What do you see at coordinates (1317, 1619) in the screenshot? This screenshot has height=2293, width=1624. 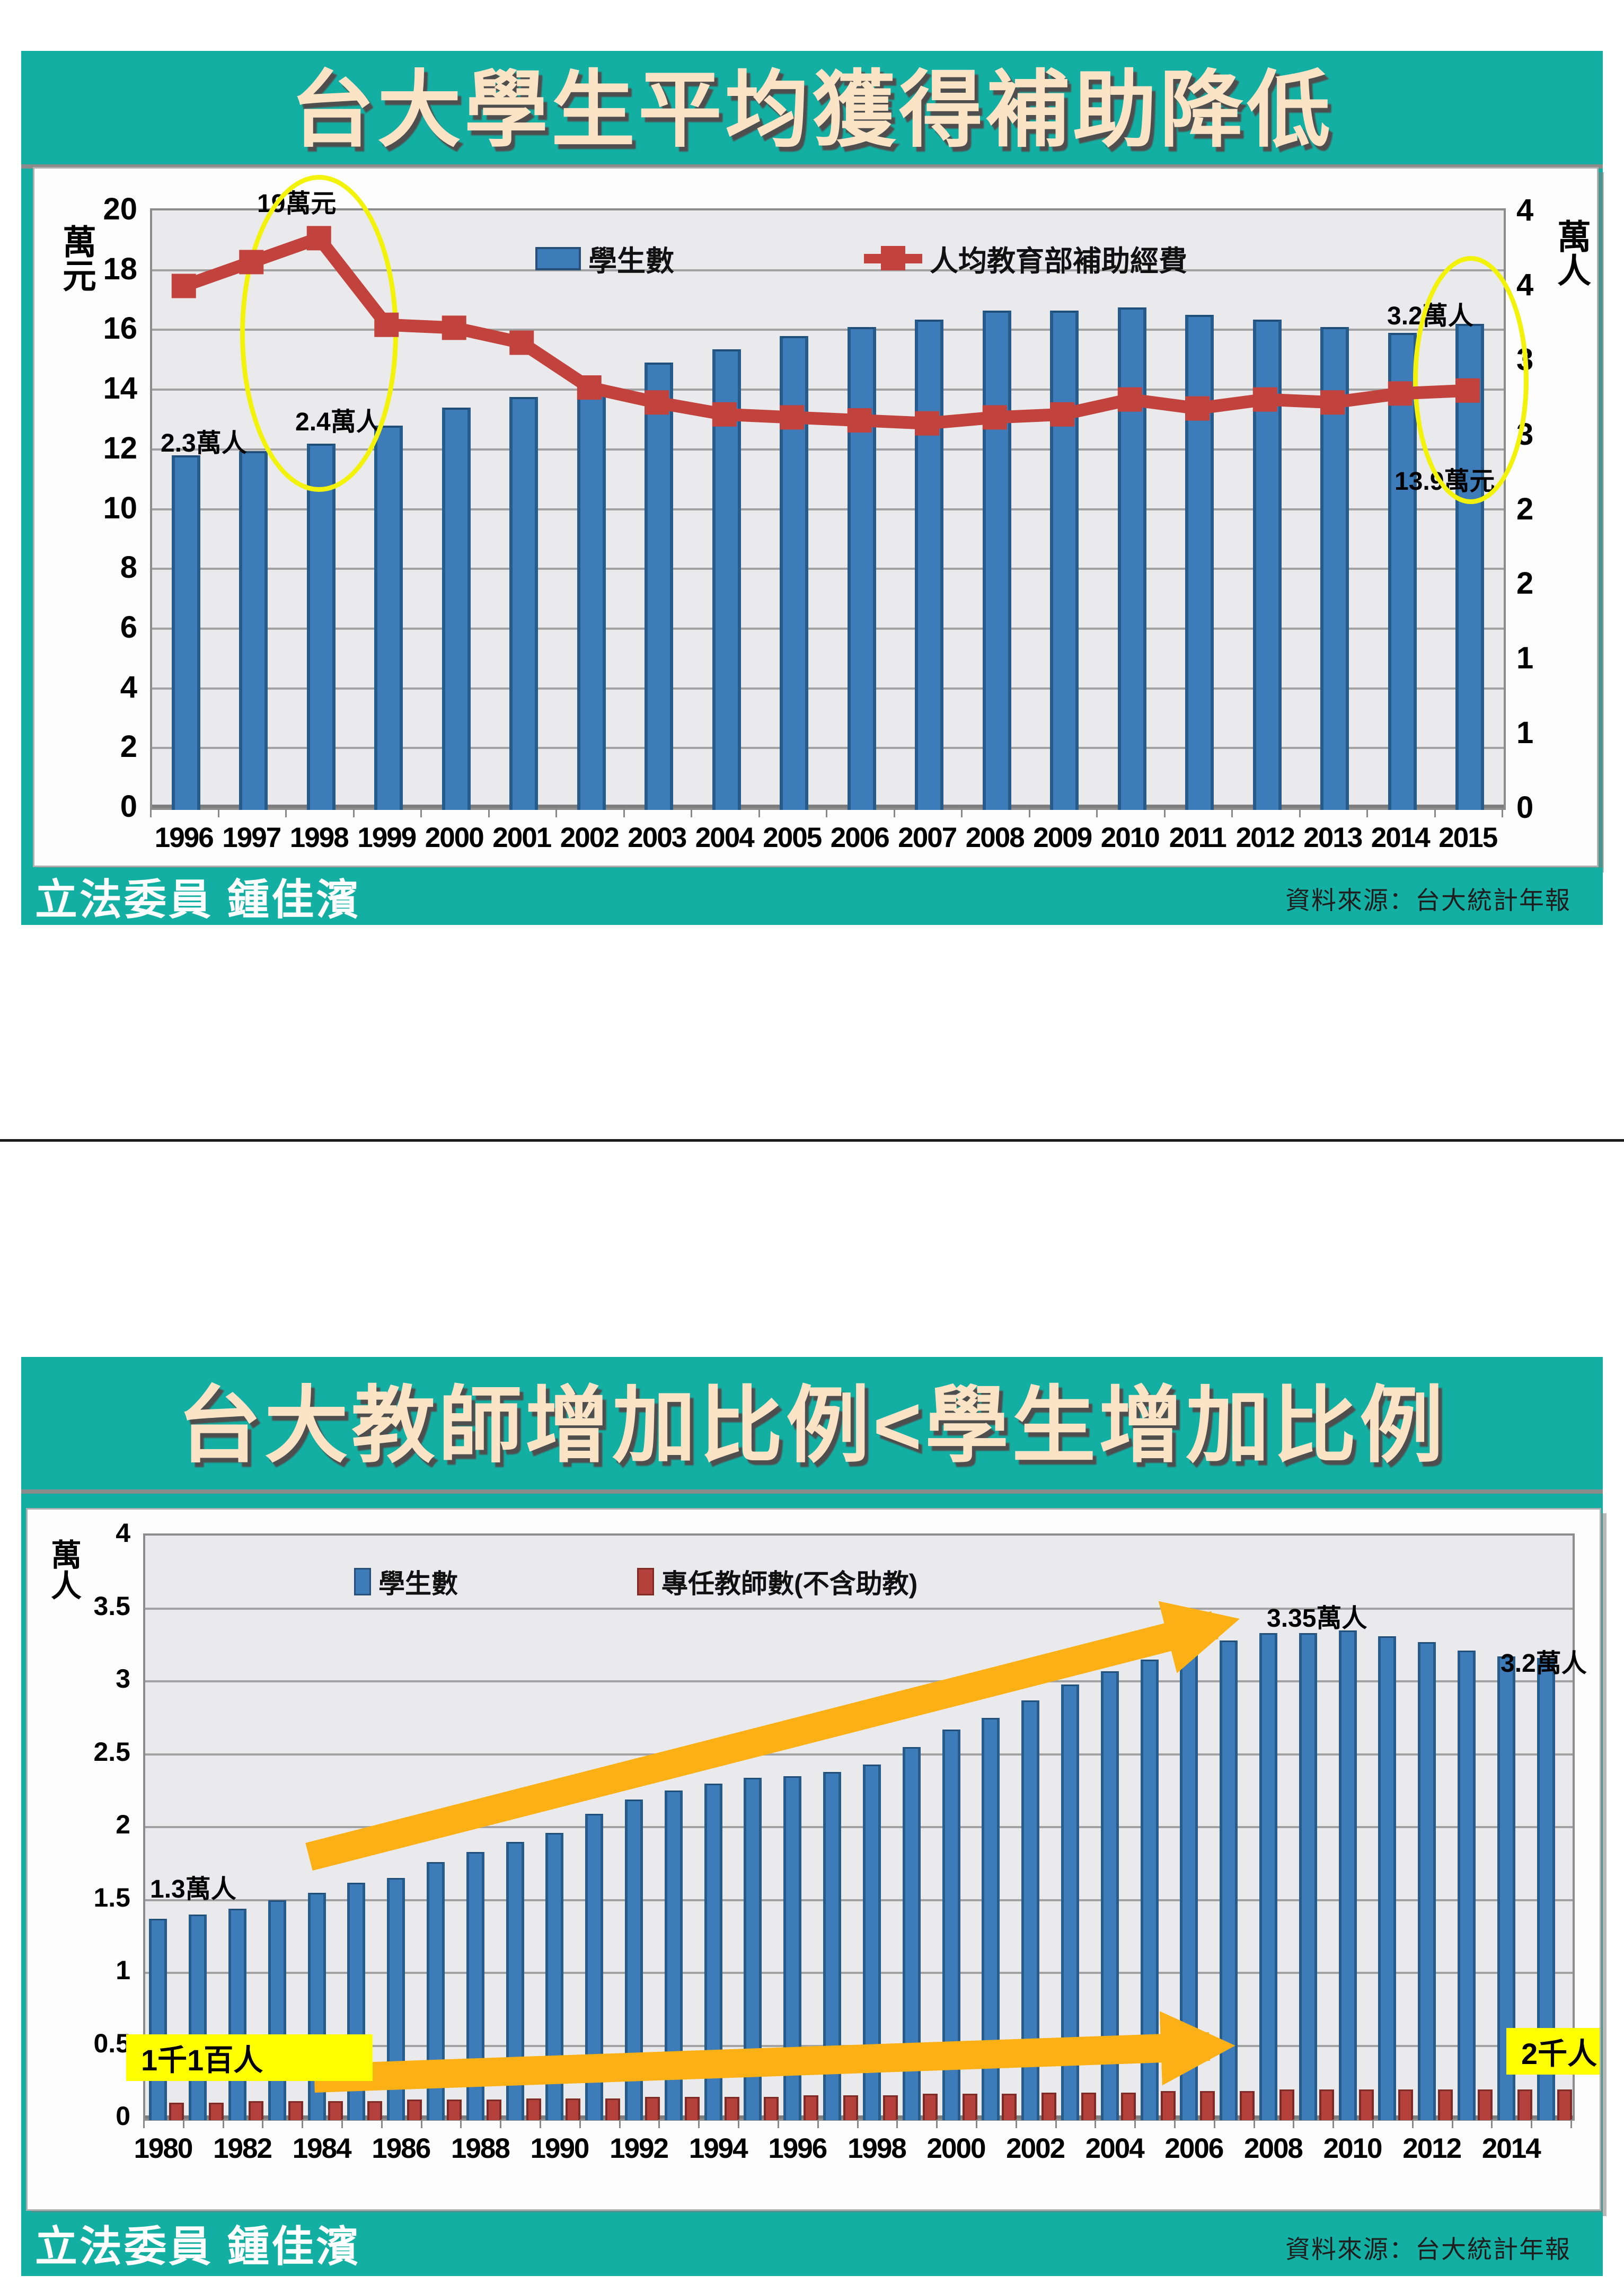 I see `annotation-peak-students: 3.35萬人` at bounding box center [1317, 1619].